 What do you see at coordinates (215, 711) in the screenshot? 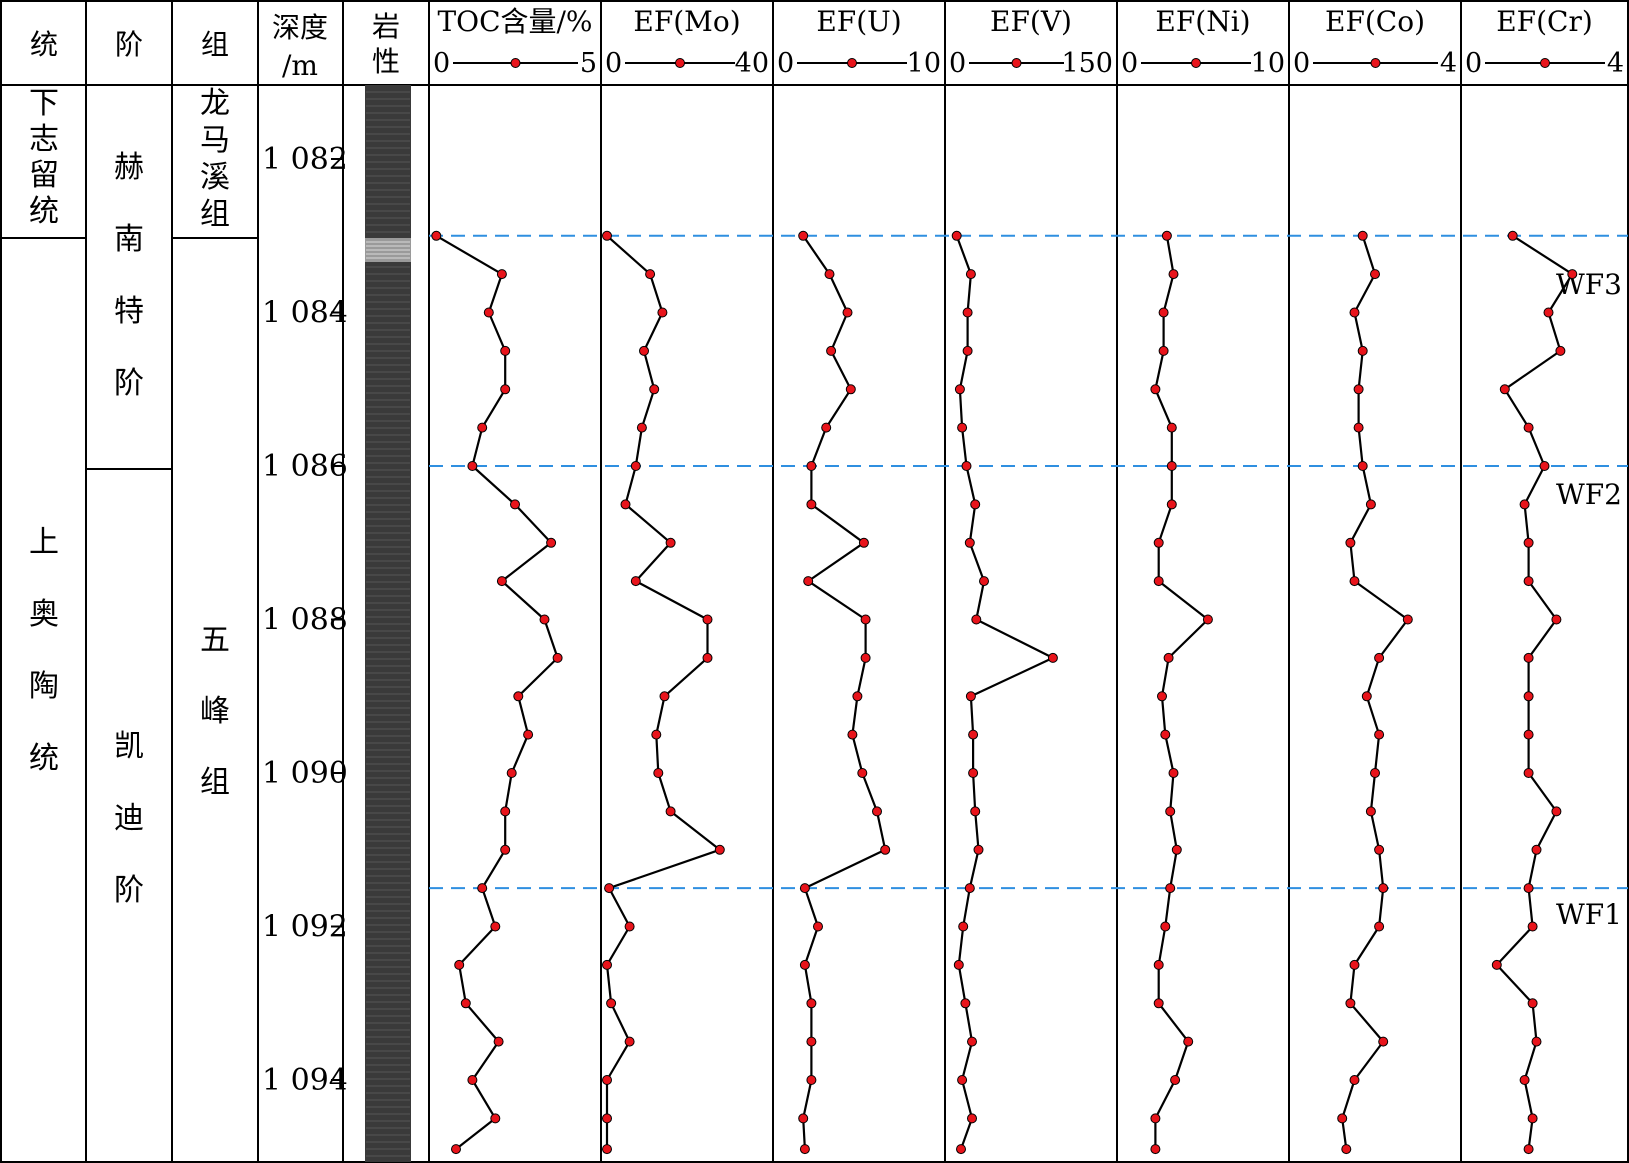
I see `formation-wufeng-char: 峰` at bounding box center [215, 711].